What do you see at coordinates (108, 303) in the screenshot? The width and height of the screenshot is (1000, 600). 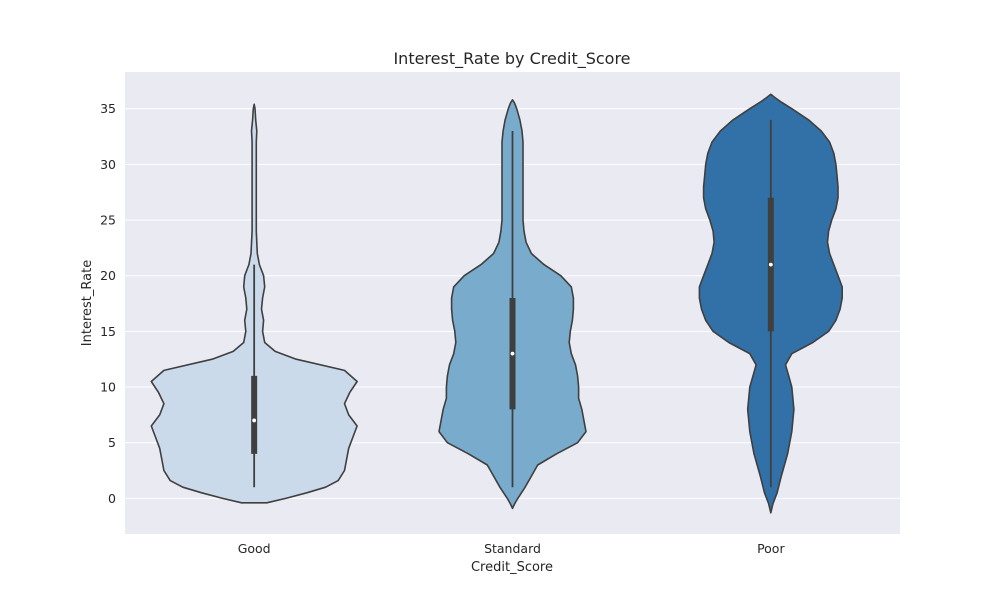 I see `y-axis-ticks: 0 5 10 15 20 25 30 35` at bounding box center [108, 303].